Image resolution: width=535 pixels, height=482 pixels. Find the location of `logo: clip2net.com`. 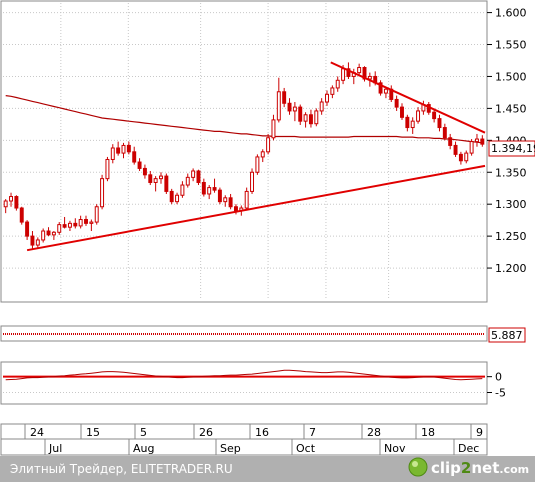

logo: clip2net.com is located at coordinates (468, 467).